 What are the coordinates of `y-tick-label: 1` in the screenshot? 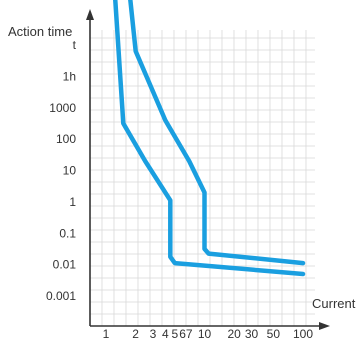 It's located at (72, 202).